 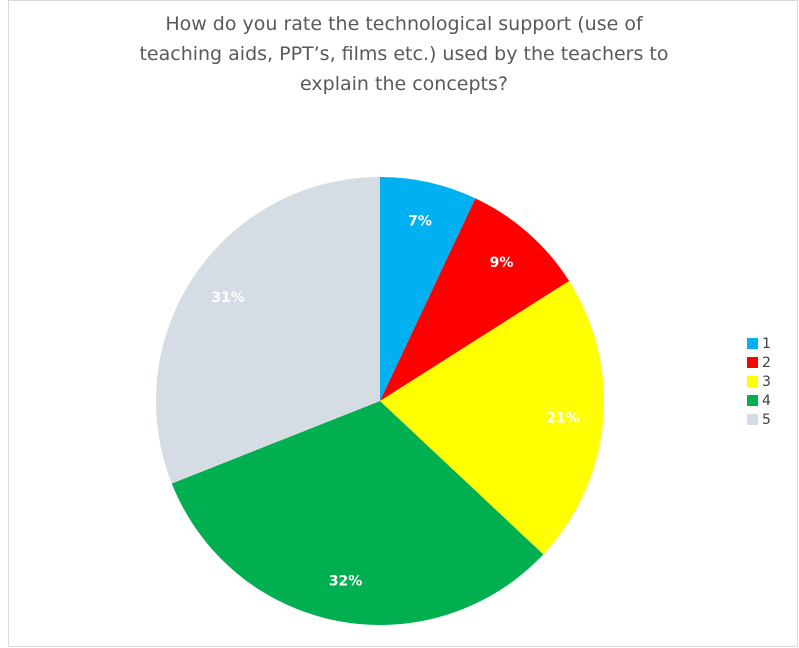 What do you see at coordinates (766, 400) in the screenshot?
I see `legend-label-4: 4` at bounding box center [766, 400].